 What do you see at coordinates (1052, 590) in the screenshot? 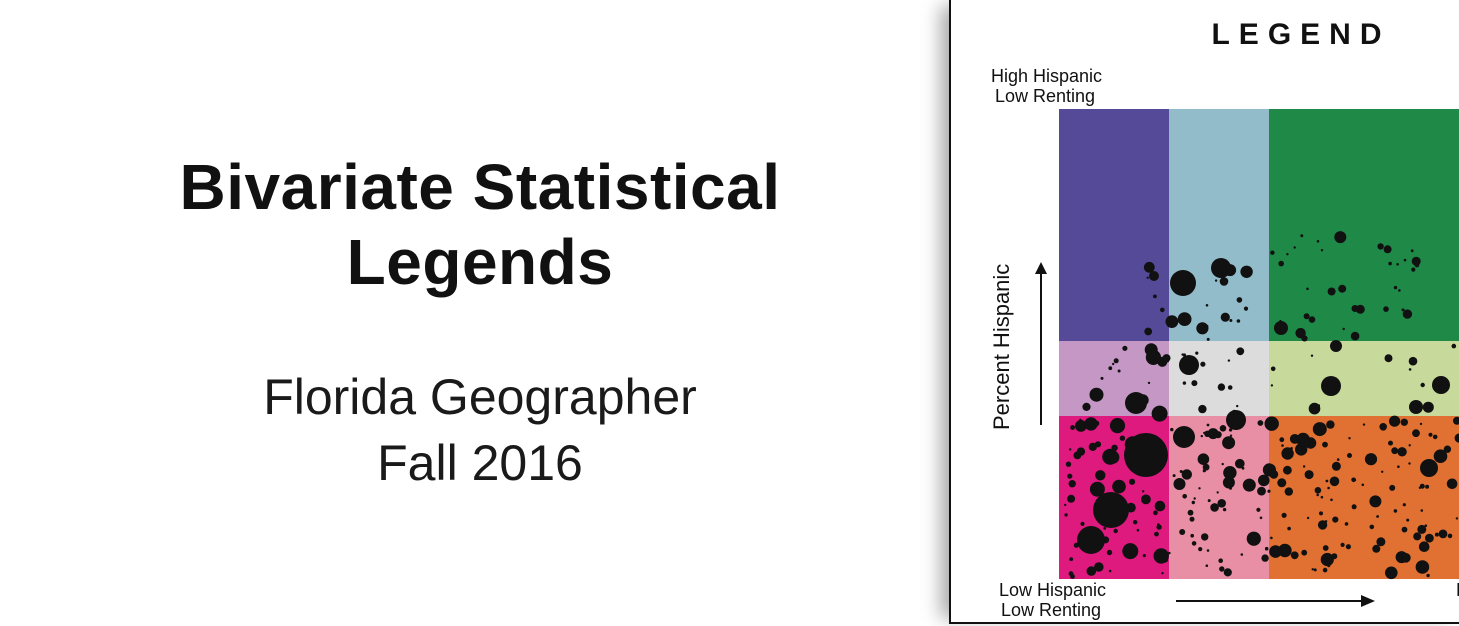
I see `bottom-corner-label-line-1: Low Hispanic` at bounding box center [1052, 590].